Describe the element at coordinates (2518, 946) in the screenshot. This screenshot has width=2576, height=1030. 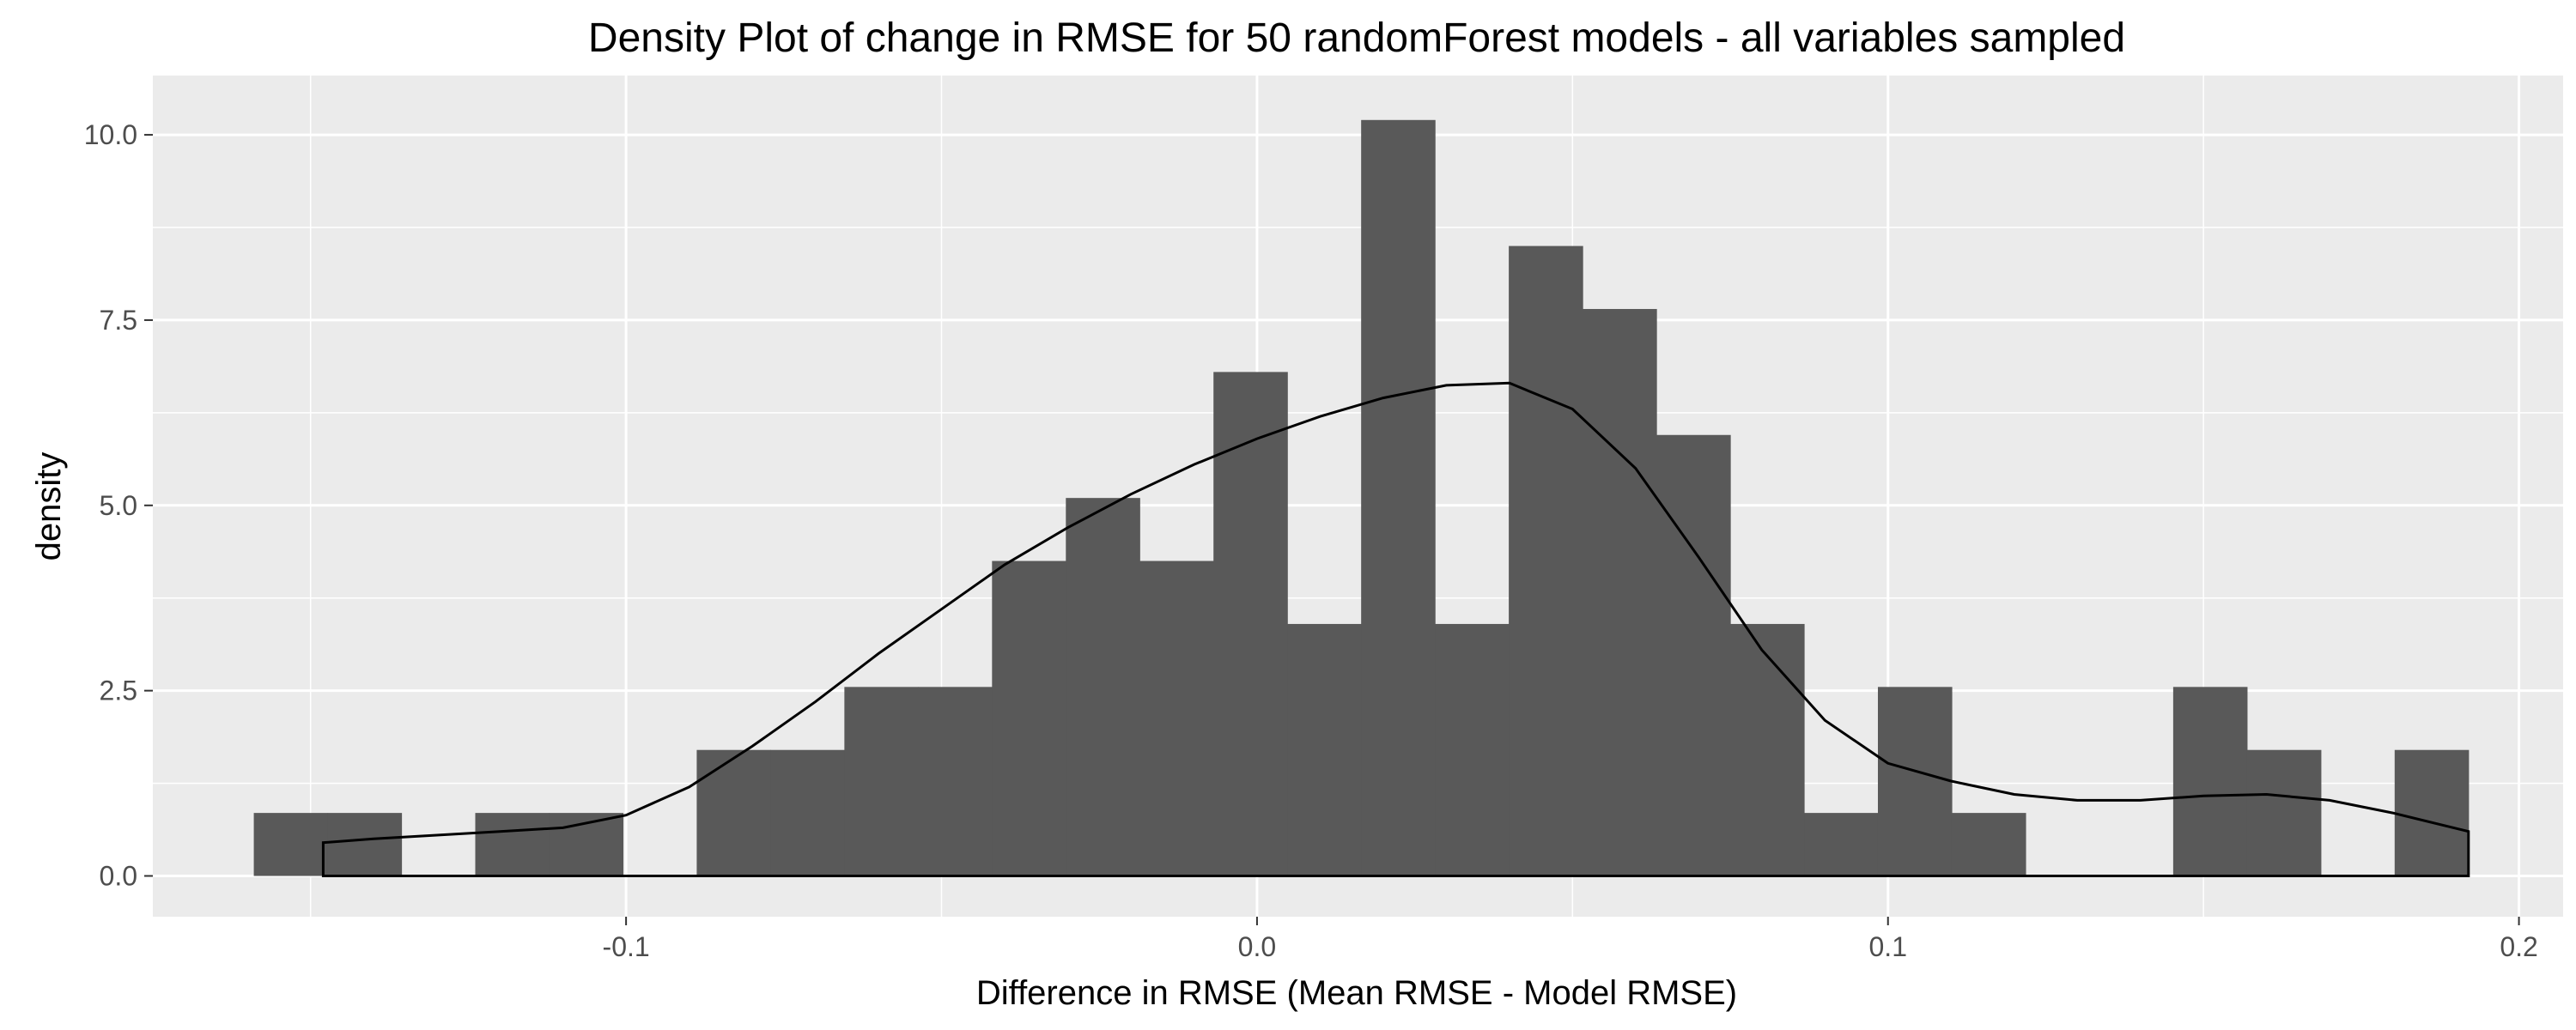
I see `x-tick-label: 0.2` at that location.